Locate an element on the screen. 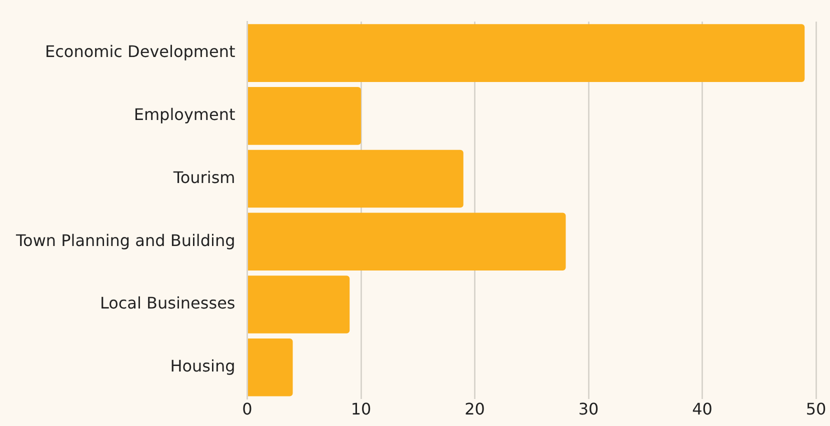 The image size is (830, 426). x-tick-label: 40 is located at coordinates (702, 409).